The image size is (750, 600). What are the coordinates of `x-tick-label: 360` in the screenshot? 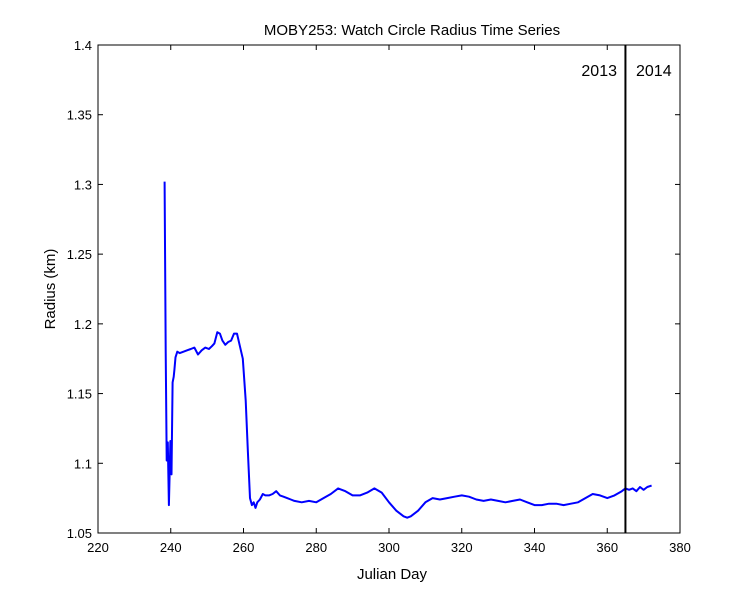 It's located at (607, 547).